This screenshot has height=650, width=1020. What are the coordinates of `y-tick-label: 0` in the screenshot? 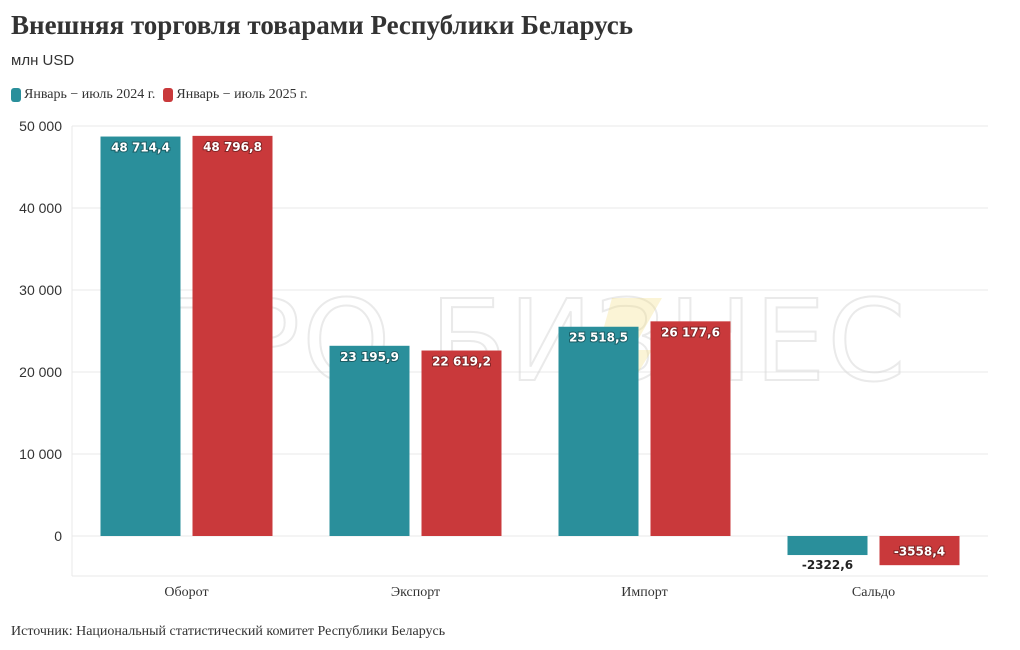 It's located at (58, 536).